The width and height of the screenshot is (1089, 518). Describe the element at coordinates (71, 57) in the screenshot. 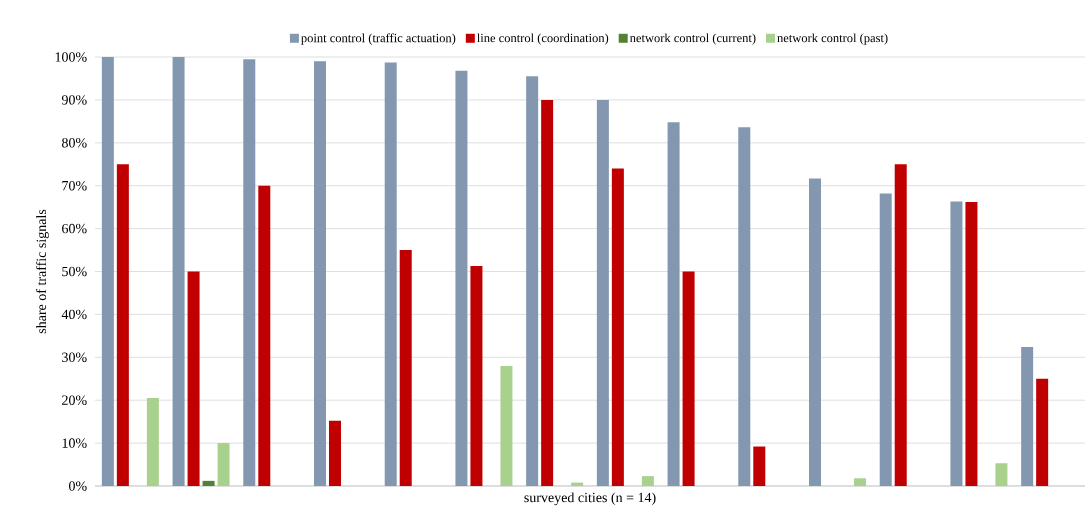

I see `y-tick-label: 100%` at that location.